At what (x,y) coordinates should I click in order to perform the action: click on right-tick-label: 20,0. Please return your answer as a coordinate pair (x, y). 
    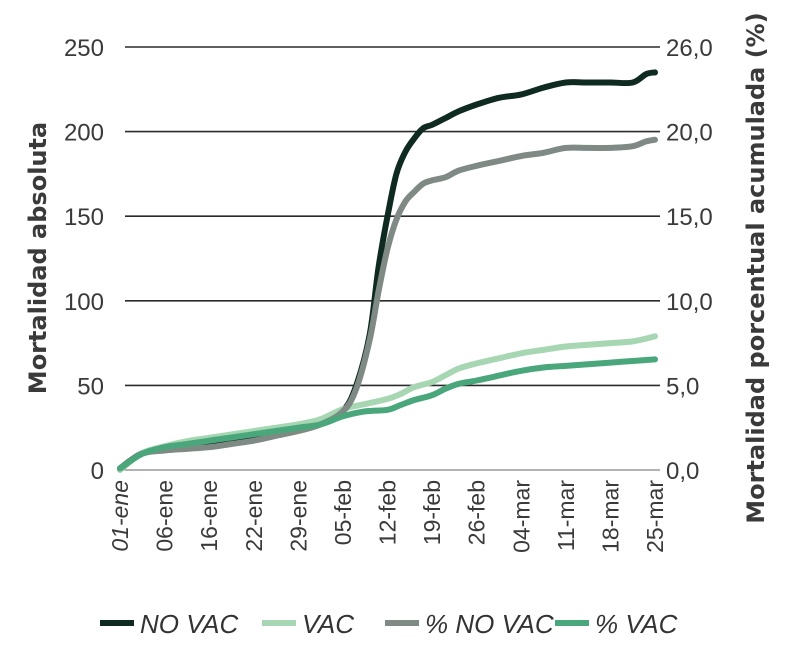
    Looking at the image, I should click on (689, 133).